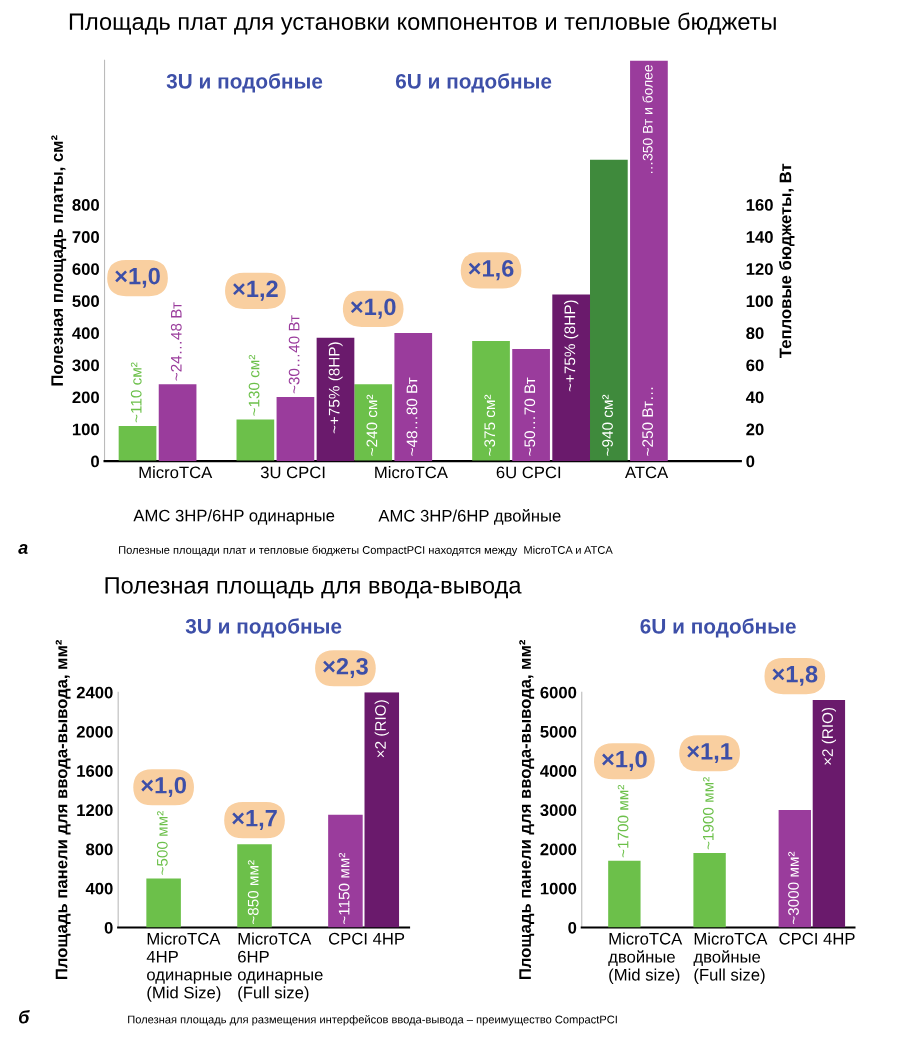 This screenshot has height=1041, width=909. Describe the element at coordinates (755, 429) in the screenshot. I see `y2-tick-label: 20` at that location.